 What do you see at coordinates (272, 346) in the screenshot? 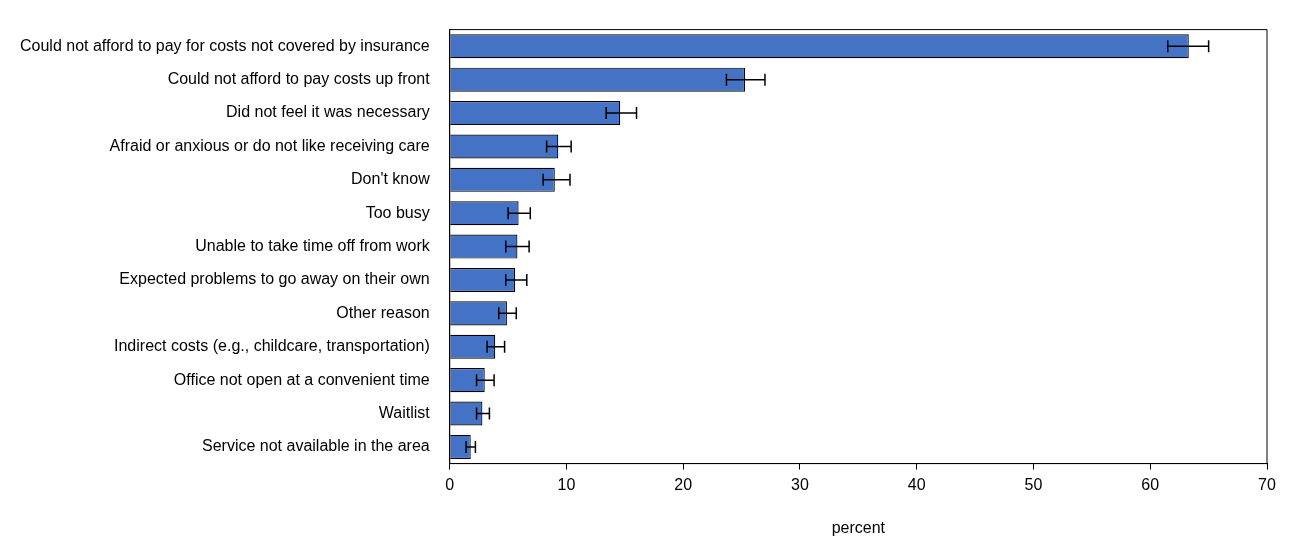
I see `y-tick-label: Indirect costs (e.g., childcare, transportation)` at bounding box center [272, 346].